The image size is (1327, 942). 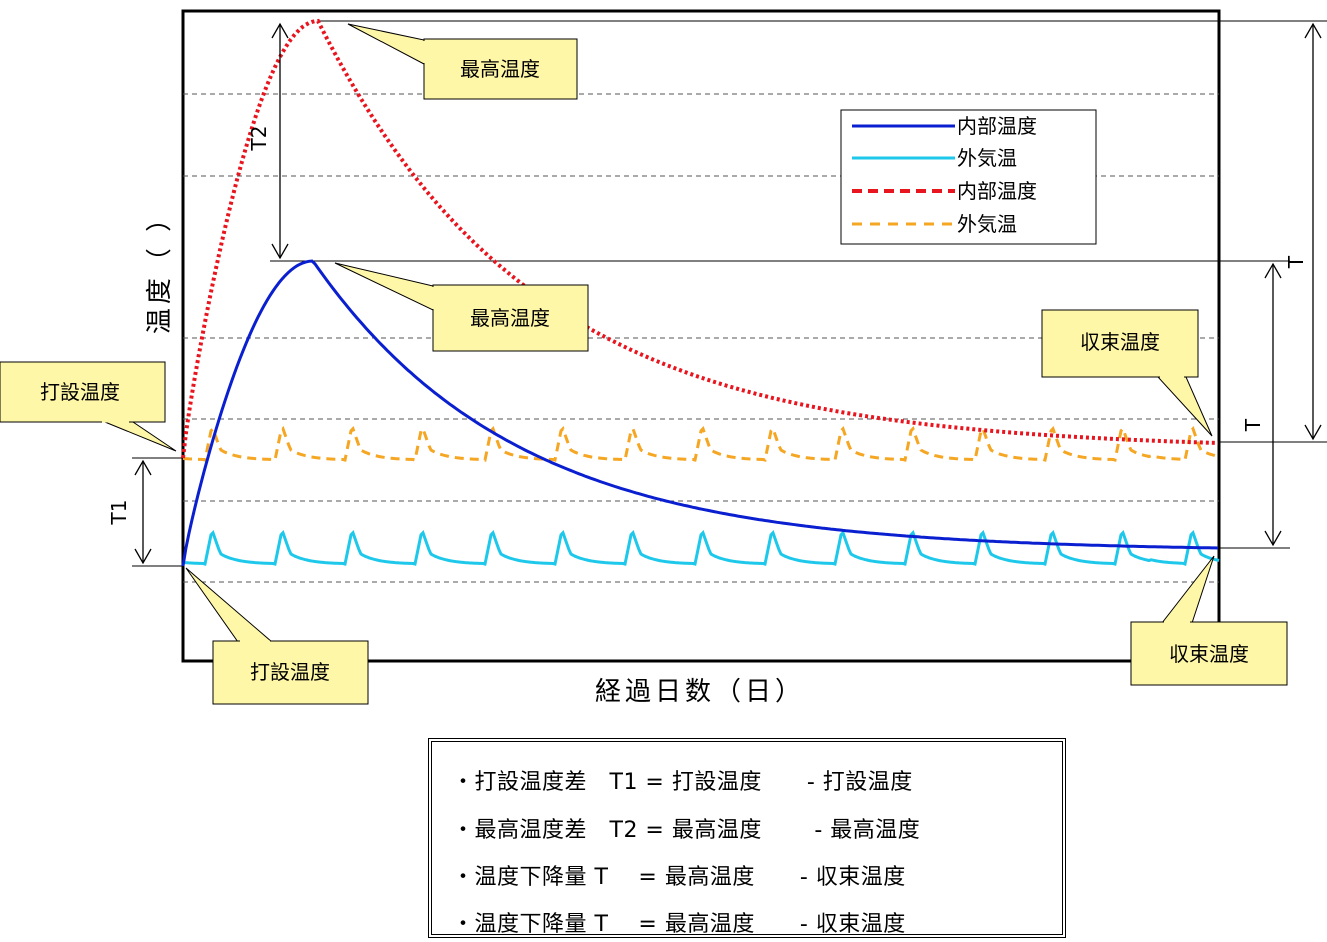 What do you see at coordinates (1296, 262) in the screenshot?
I see `t-outer-label: T` at bounding box center [1296, 262].